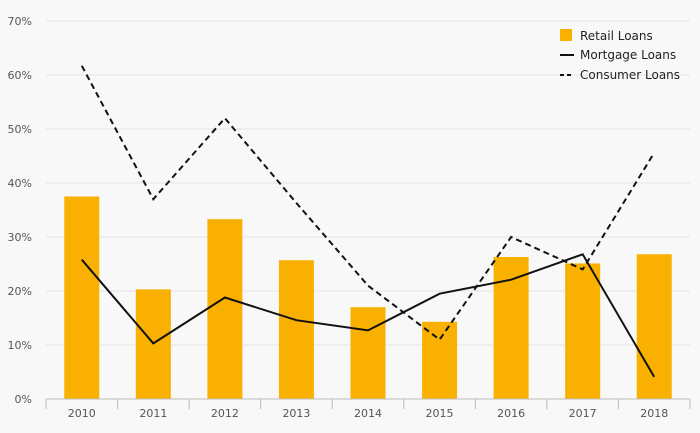  What do you see at coordinates (654, 413) in the screenshot?
I see `x-tick-label: 2018` at bounding box center [654, 413].